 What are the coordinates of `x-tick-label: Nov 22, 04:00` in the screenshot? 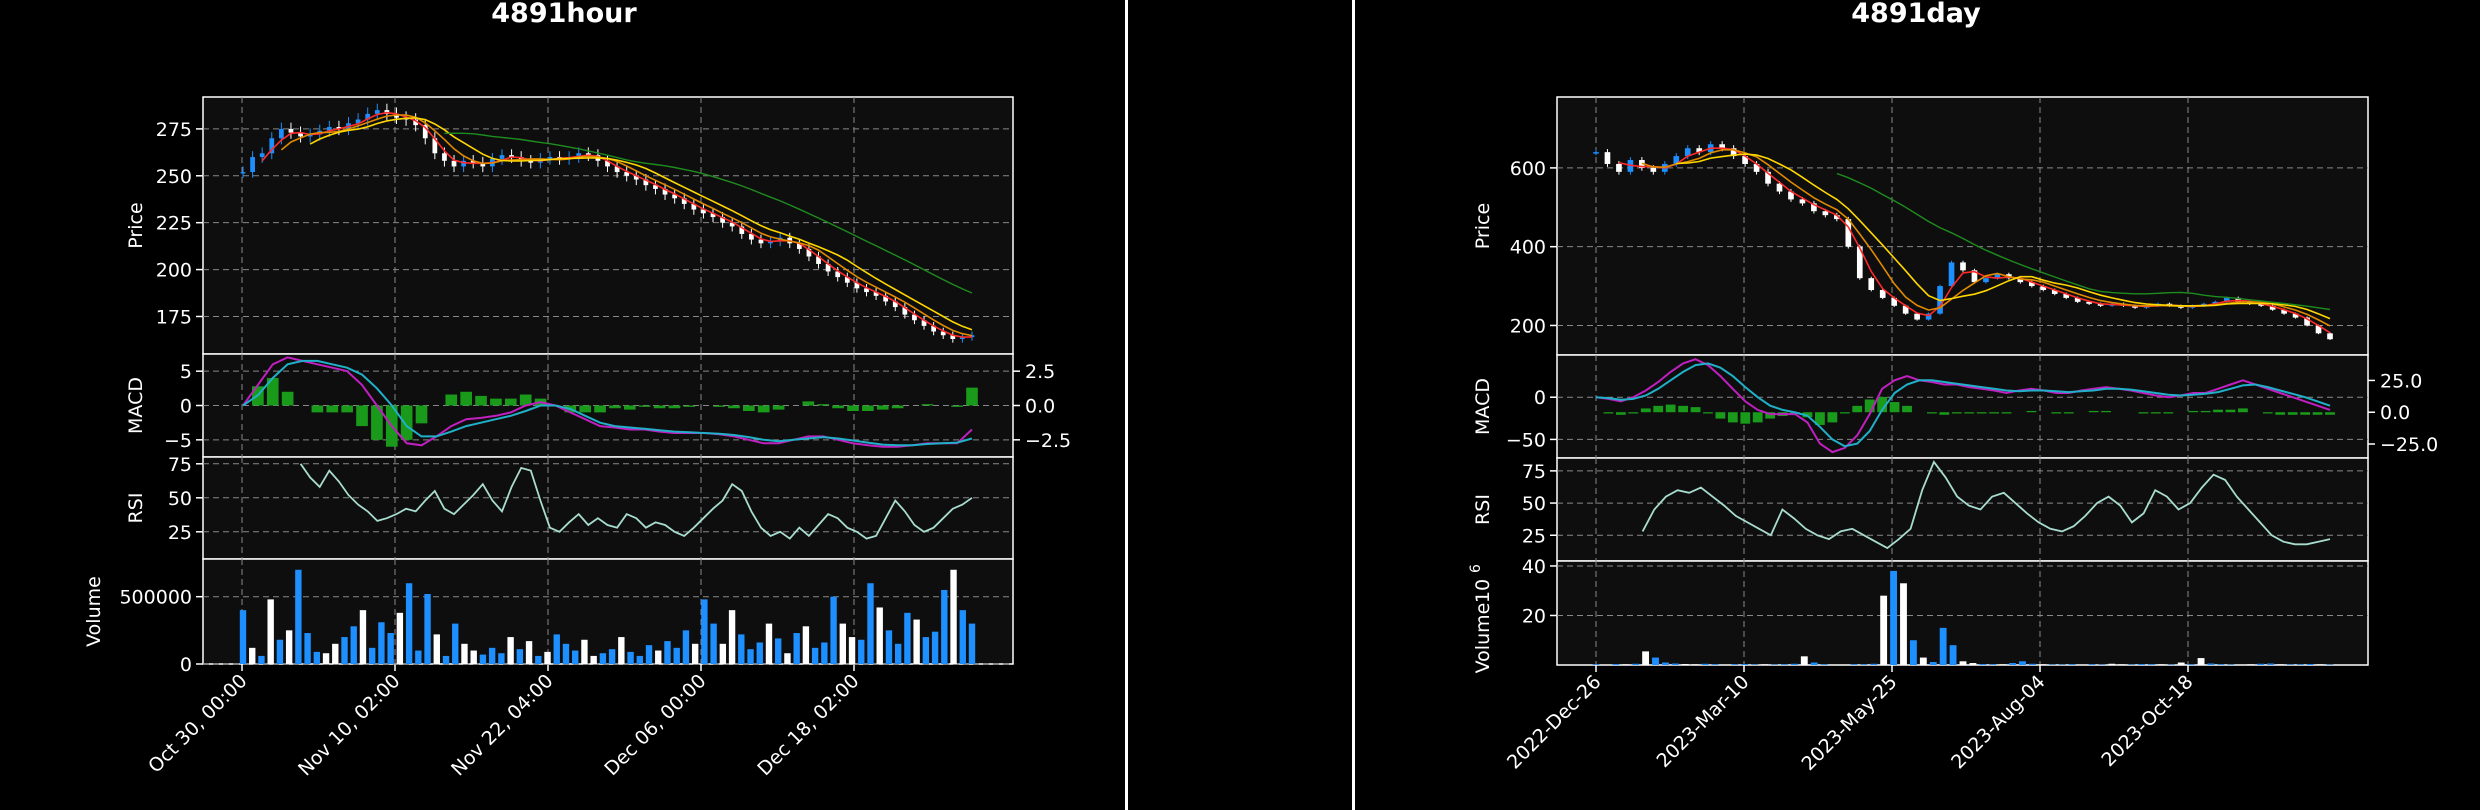 It's located at (502, 725).